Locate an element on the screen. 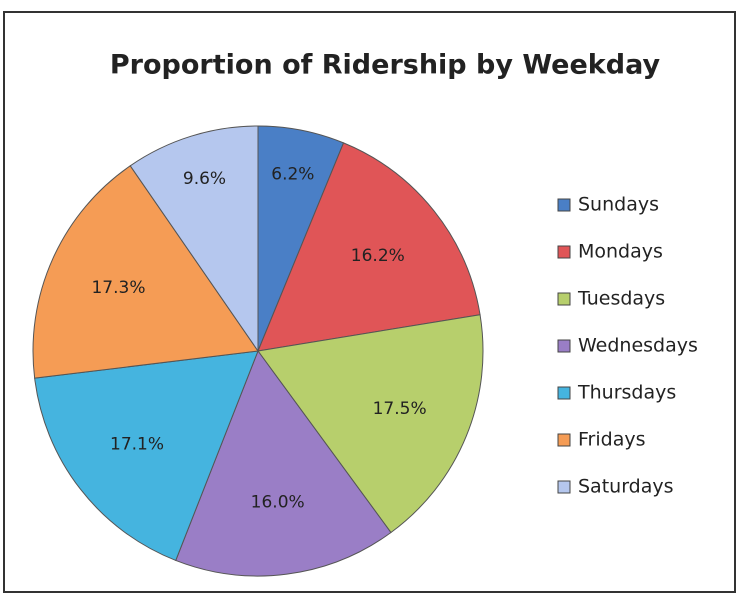  data-label: 16.2% is located at coordinates (378, 256).